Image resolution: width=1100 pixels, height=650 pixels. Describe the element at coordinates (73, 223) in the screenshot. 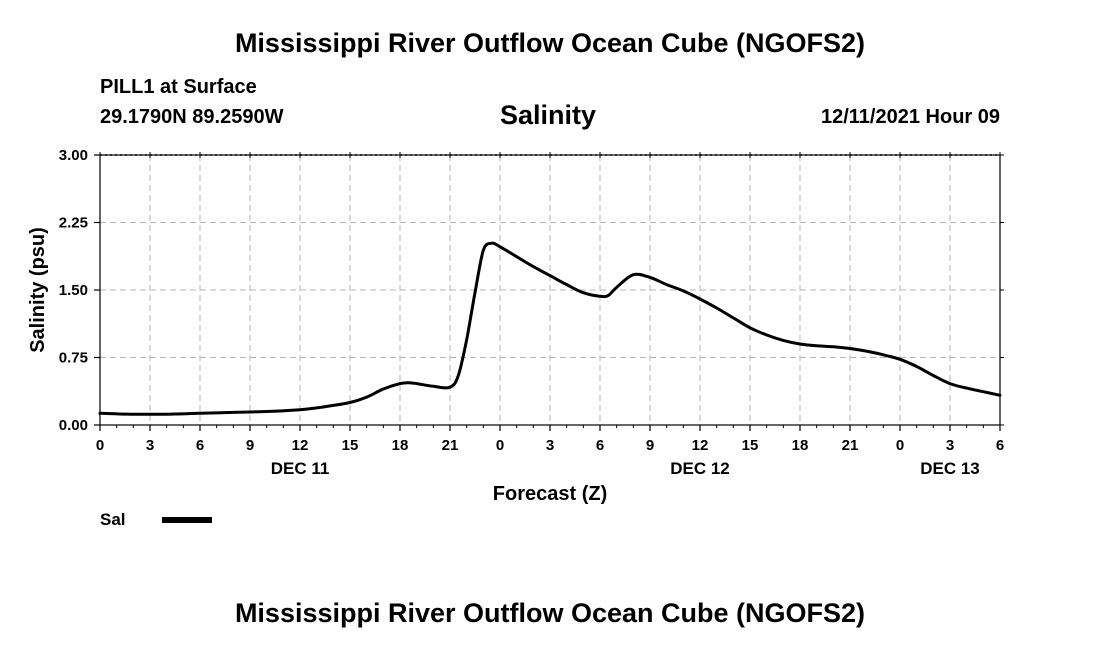

I see `y-tick-label: 2.25` at that location.